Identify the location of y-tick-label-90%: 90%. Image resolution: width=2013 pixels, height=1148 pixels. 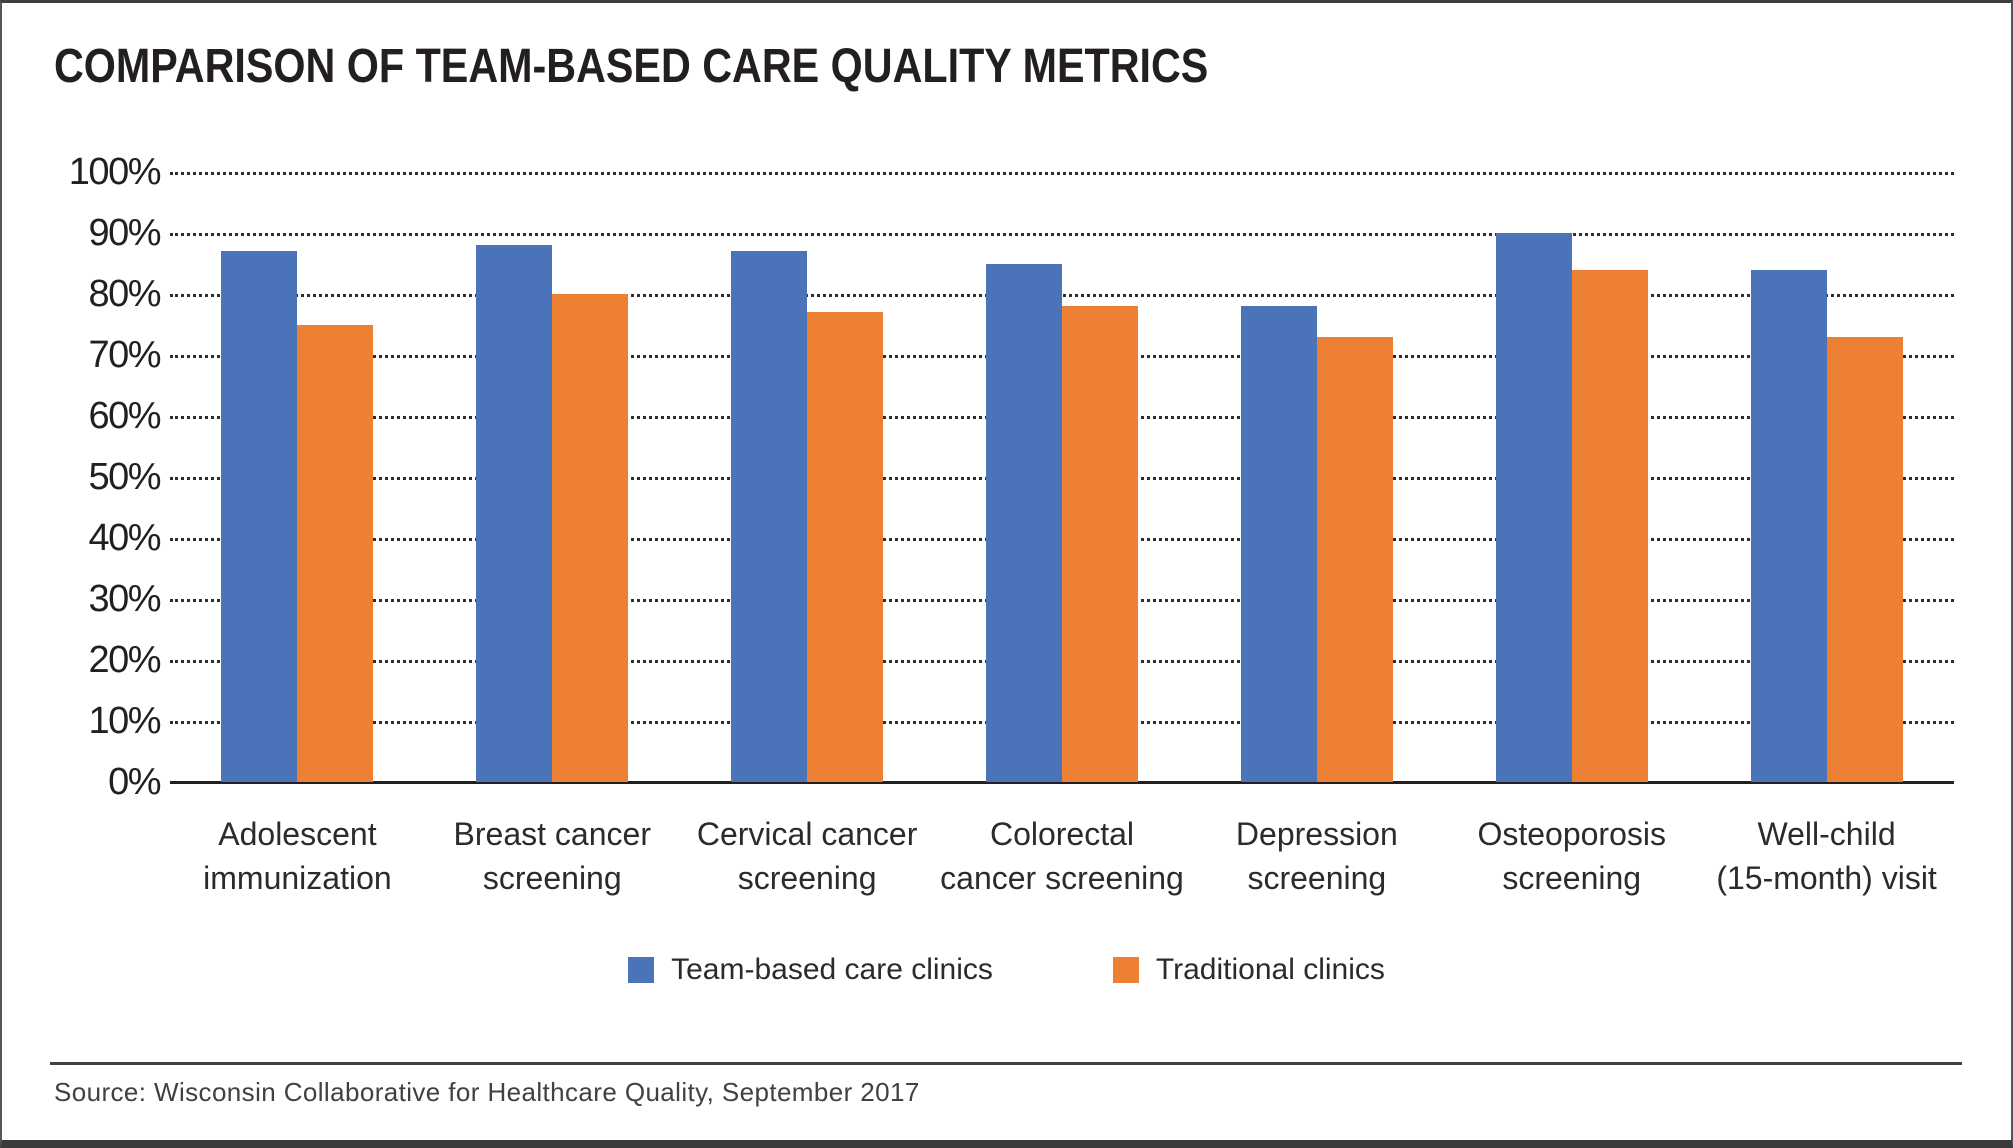
(124, 233).